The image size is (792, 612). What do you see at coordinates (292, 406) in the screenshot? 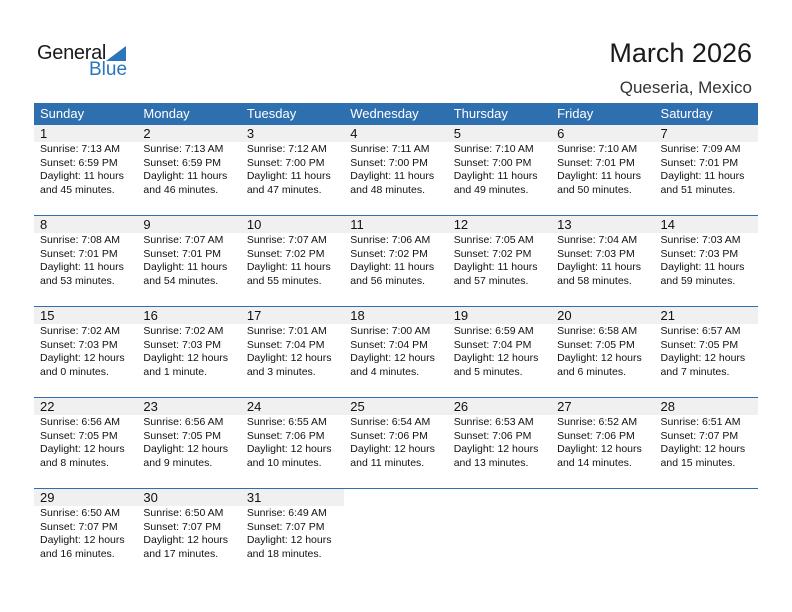
I see `day-number: 24` at bounding box center [292, 406].